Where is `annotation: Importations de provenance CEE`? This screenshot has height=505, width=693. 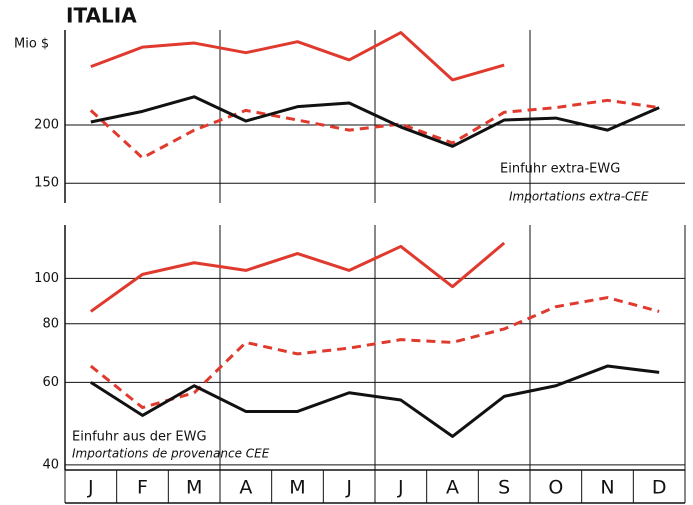 annotation: Importations de provenance CEE is located at coordinates (171, 454).